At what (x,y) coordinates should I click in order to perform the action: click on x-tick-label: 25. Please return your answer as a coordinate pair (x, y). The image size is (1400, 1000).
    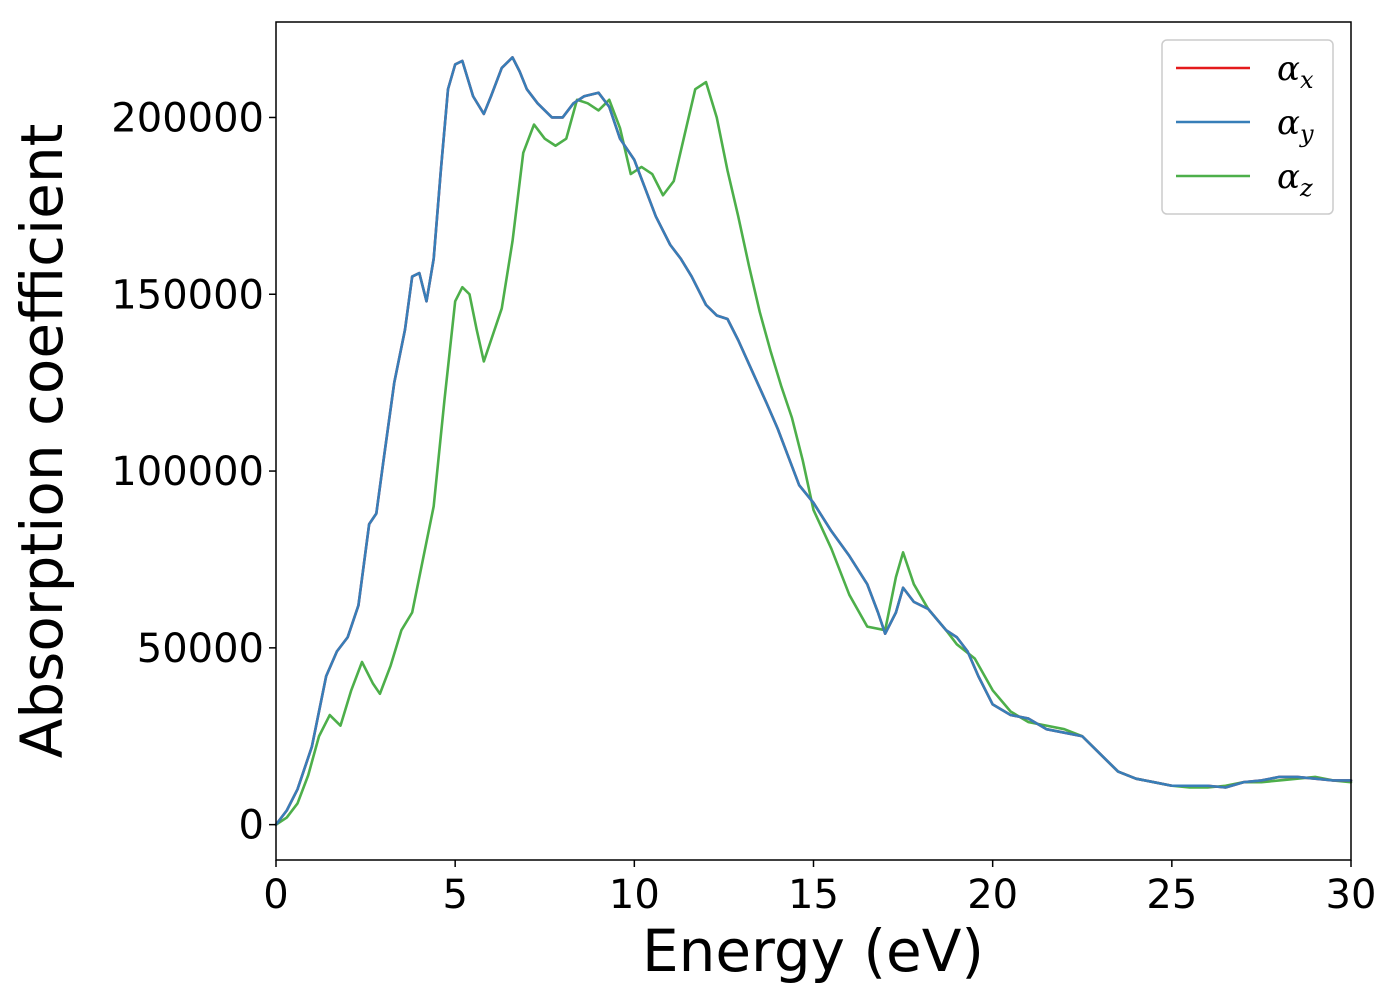
    Looking at the image, I should click on (1171, 895).